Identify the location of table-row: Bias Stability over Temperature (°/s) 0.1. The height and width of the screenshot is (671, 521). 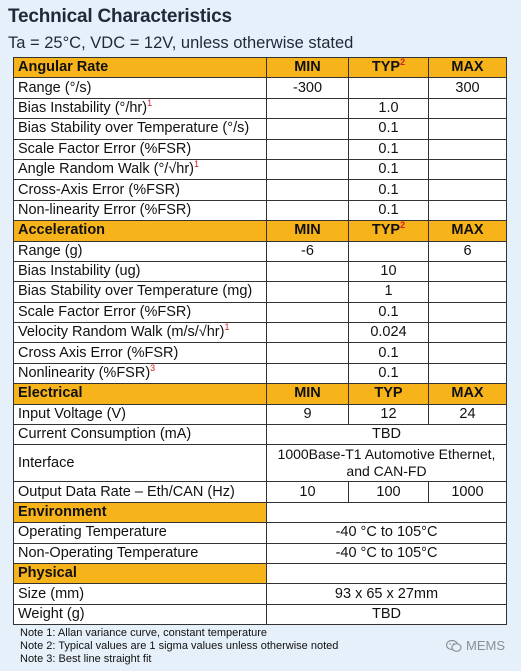
(260, 129).